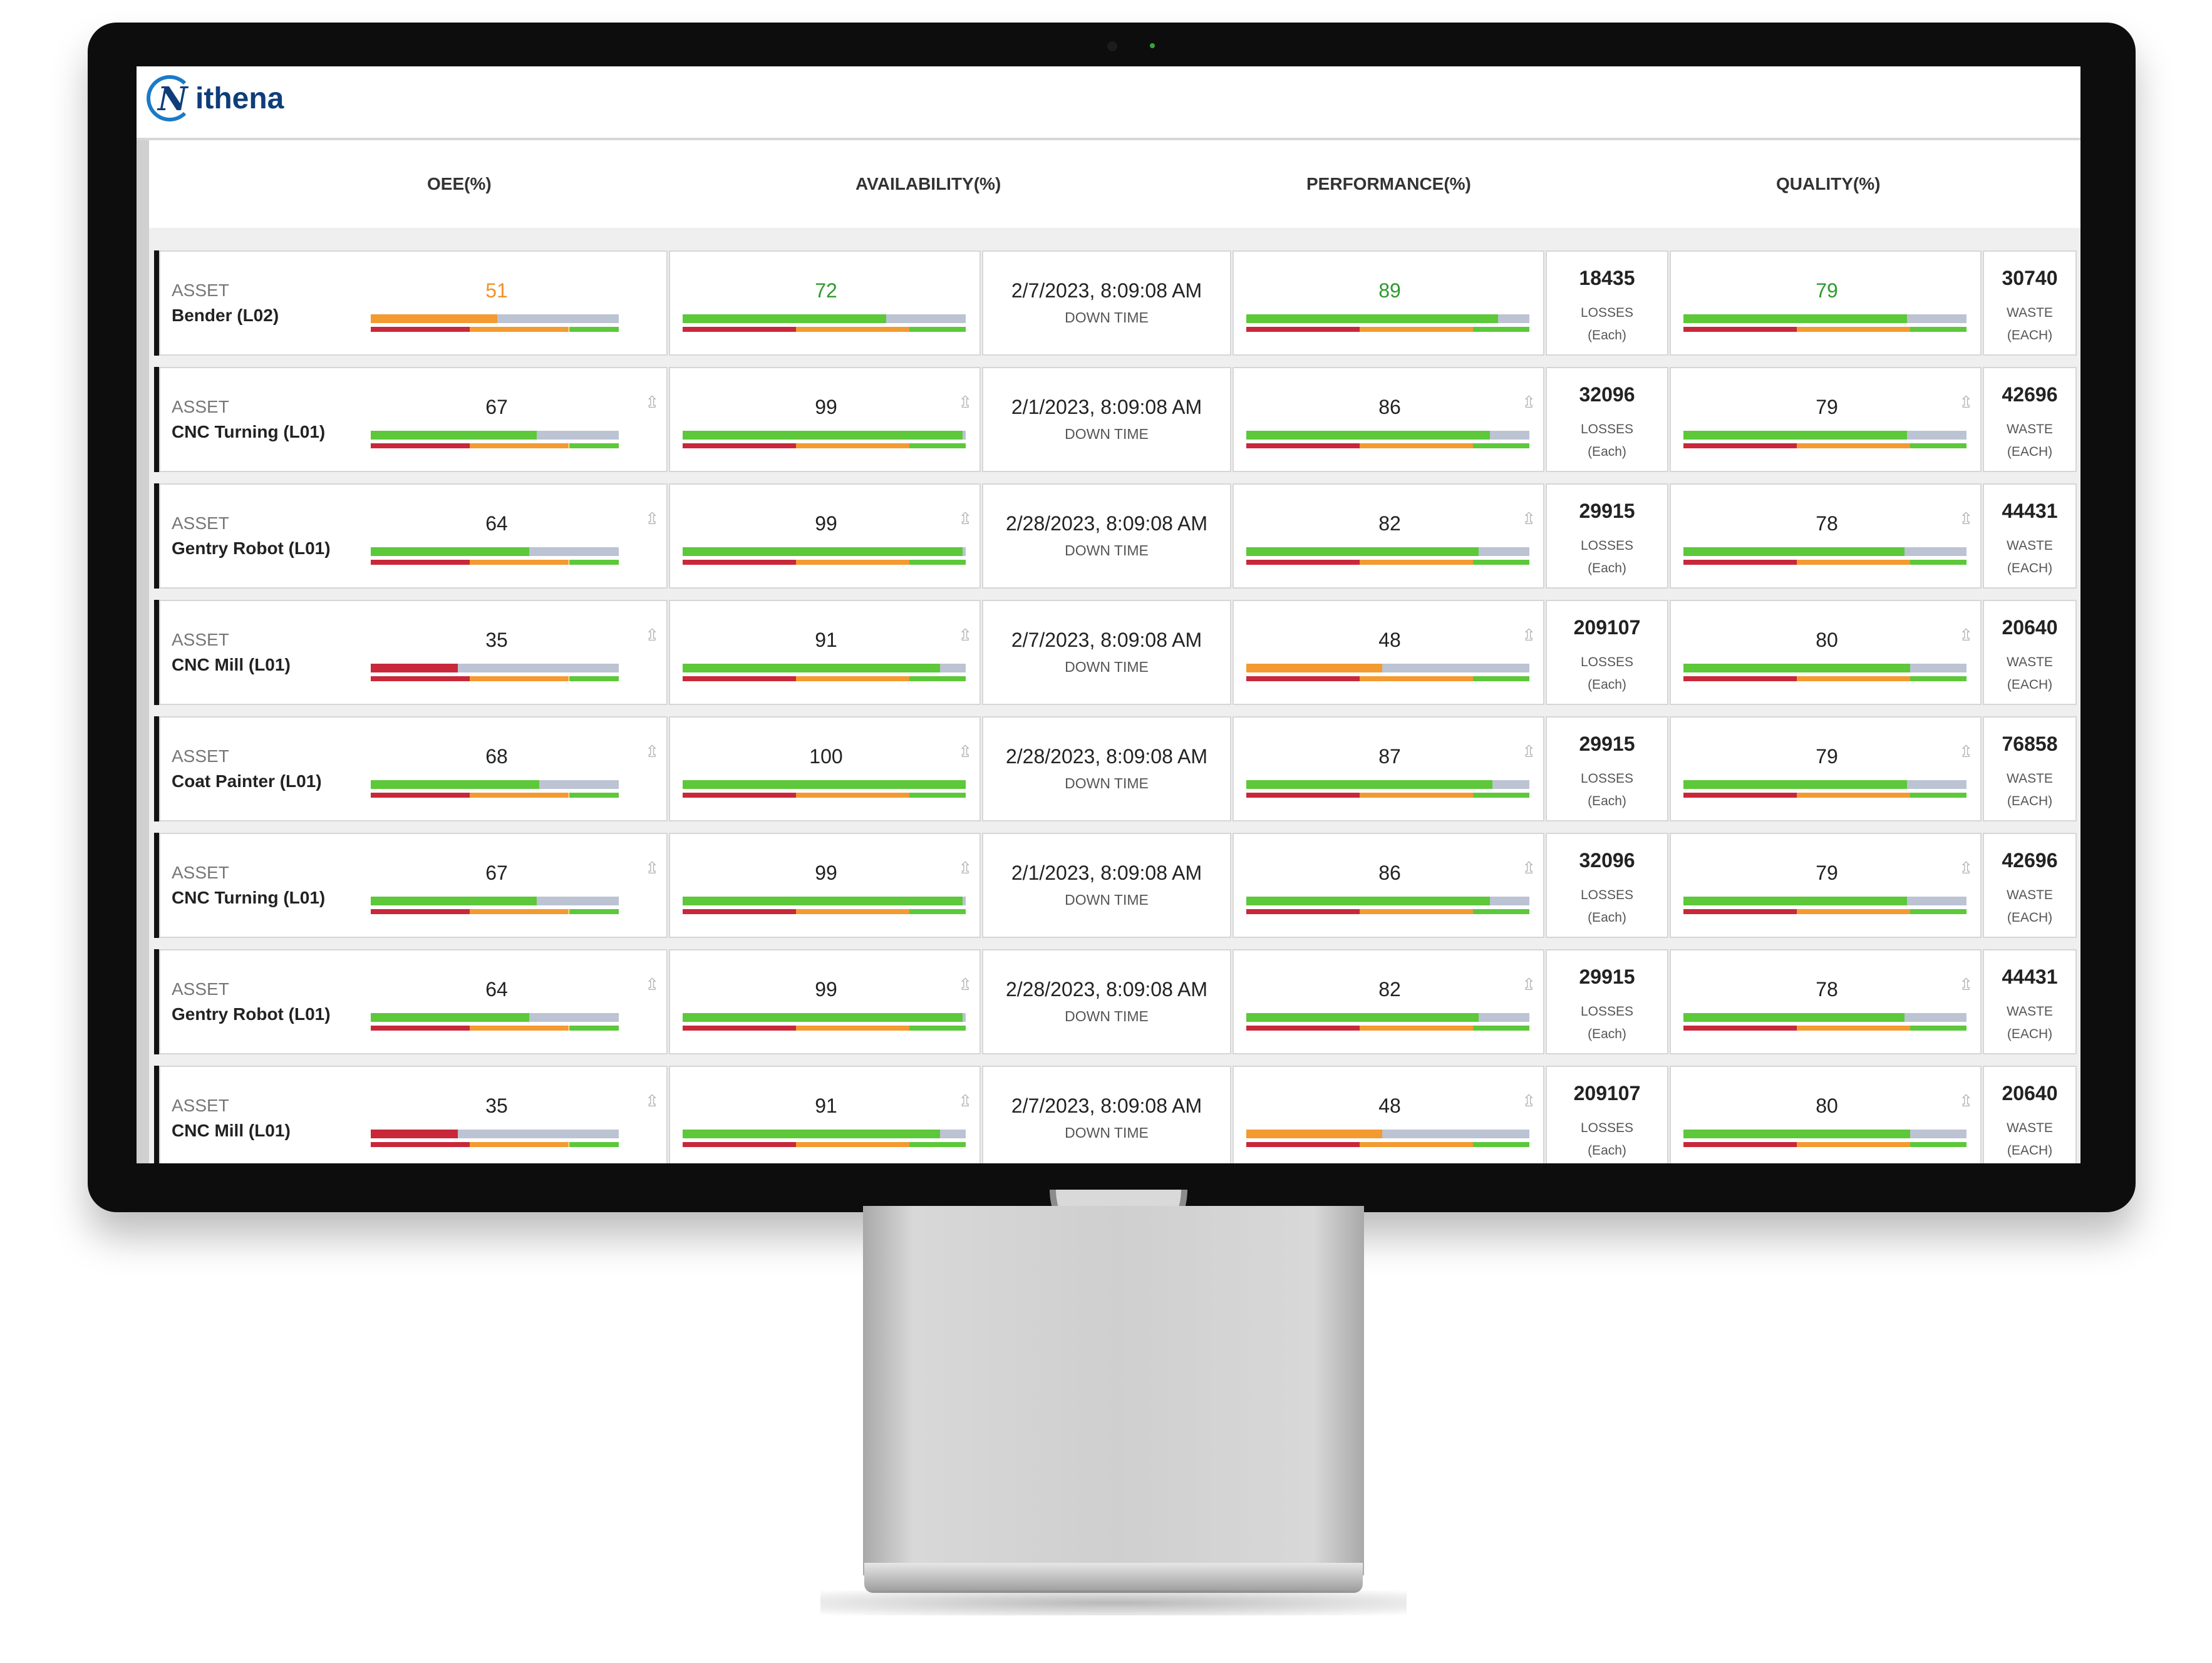  Describe the element at coordinates (825, 768) in the screenshot. I see `availability-cell: 100 ⇫` at that location.